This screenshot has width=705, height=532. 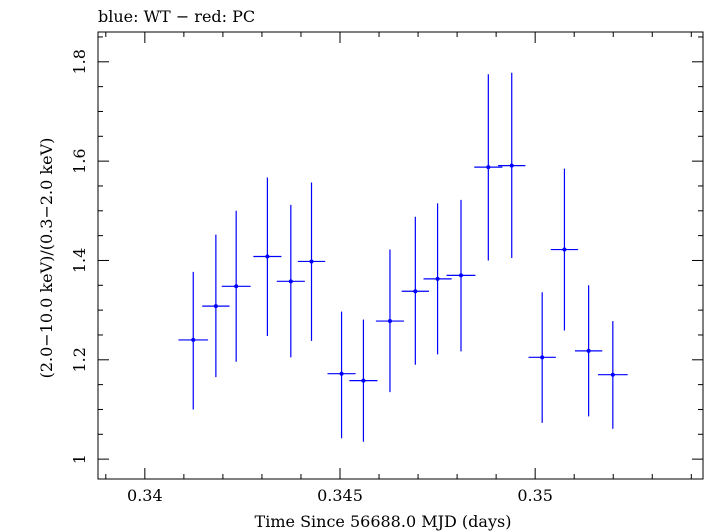 What do you see at coordinates (535, 495) in the screenshot?
I see `x-tick-label: 0.35` at bounding box center [535, 495].